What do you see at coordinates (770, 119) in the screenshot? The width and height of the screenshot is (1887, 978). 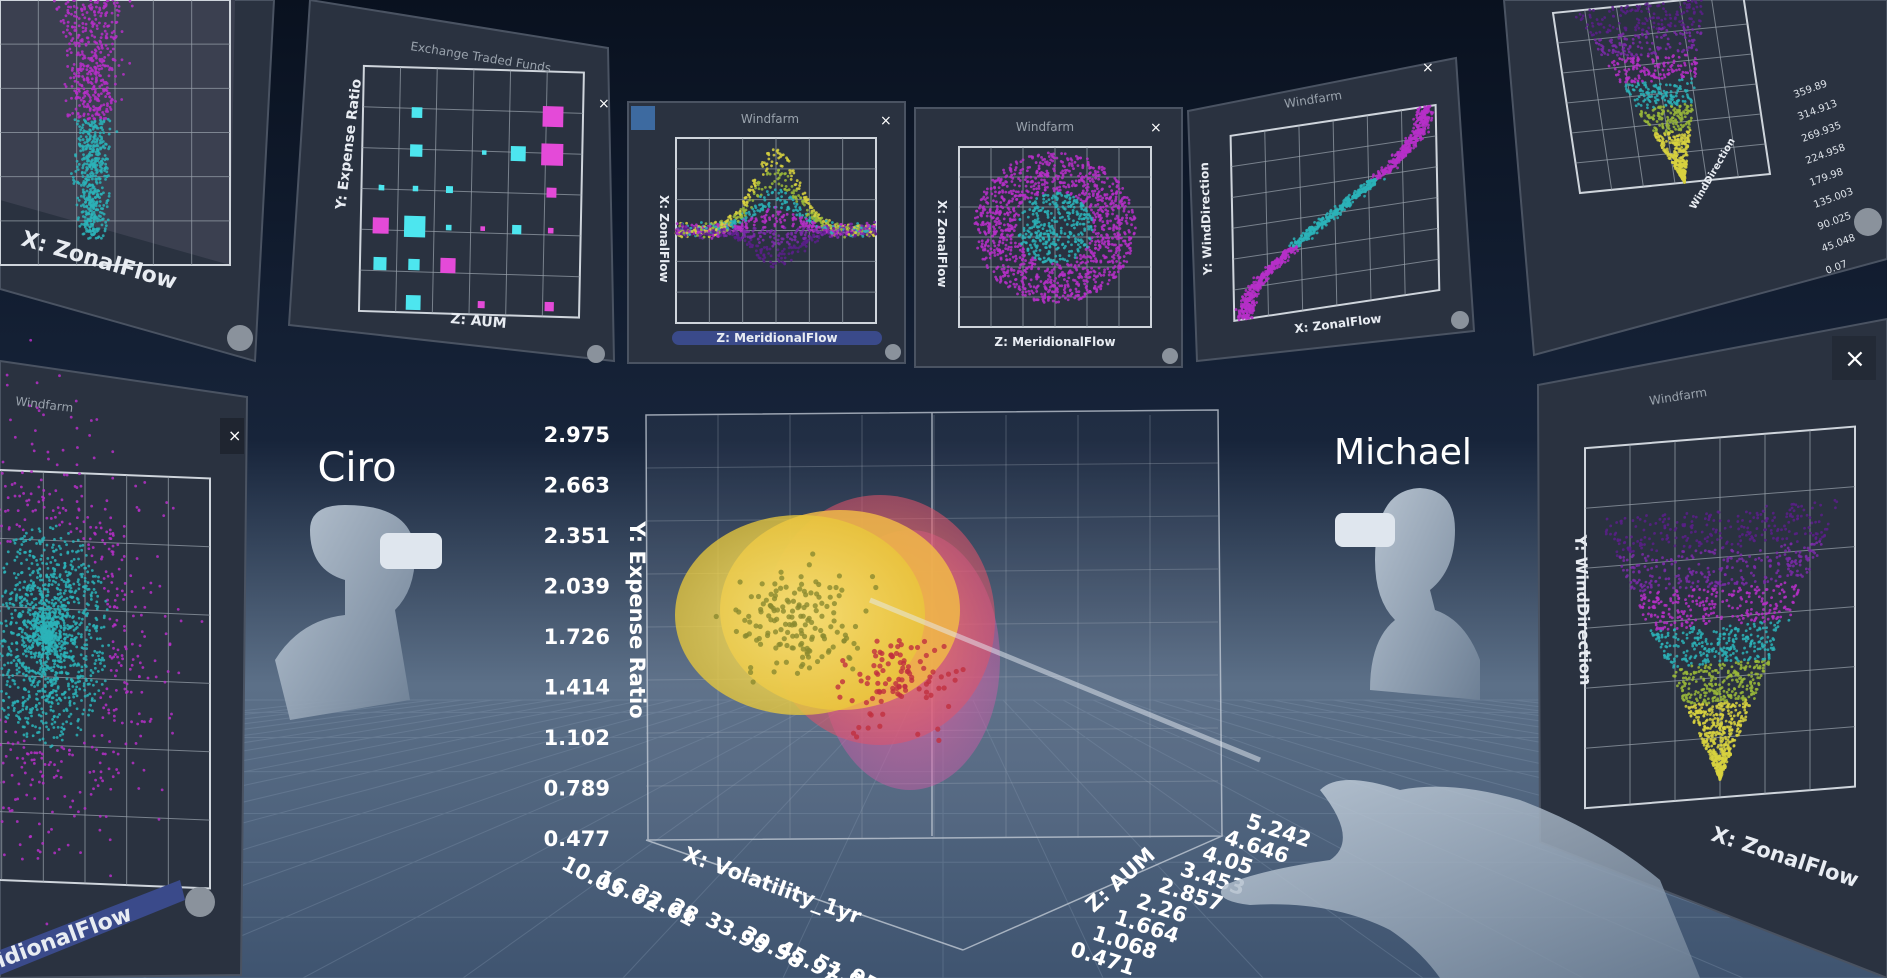 I see `panel-title: Windfarm` at bounding box center [770, 119].